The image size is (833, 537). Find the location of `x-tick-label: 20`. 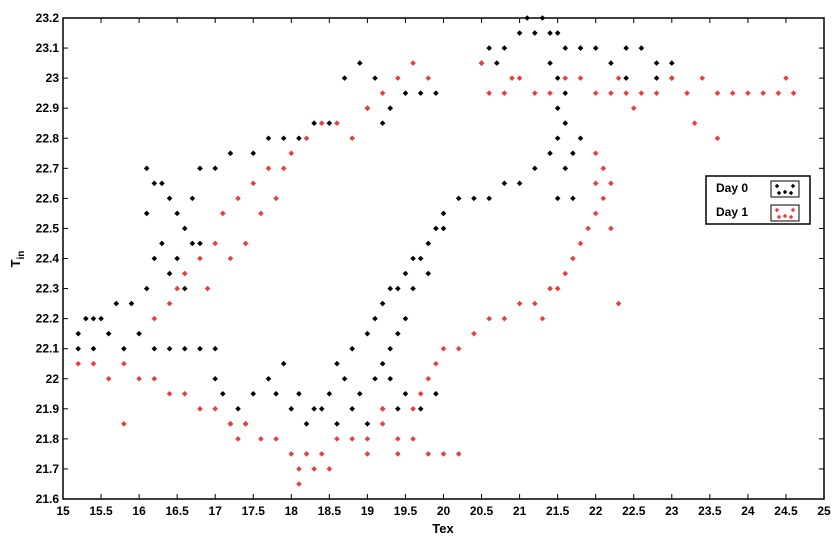

x-tick-label: 20 is located at coordinates (444, 511).